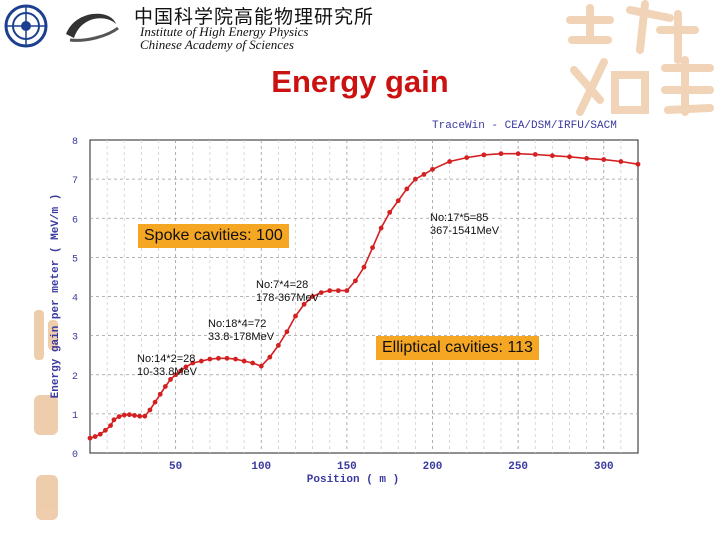 The height and width of the screenshot is (540, 720). What do you see at coordinates (604, 467) in the screenshot?
I see `x-tick-label: 300` at bounding box center [604, 467].